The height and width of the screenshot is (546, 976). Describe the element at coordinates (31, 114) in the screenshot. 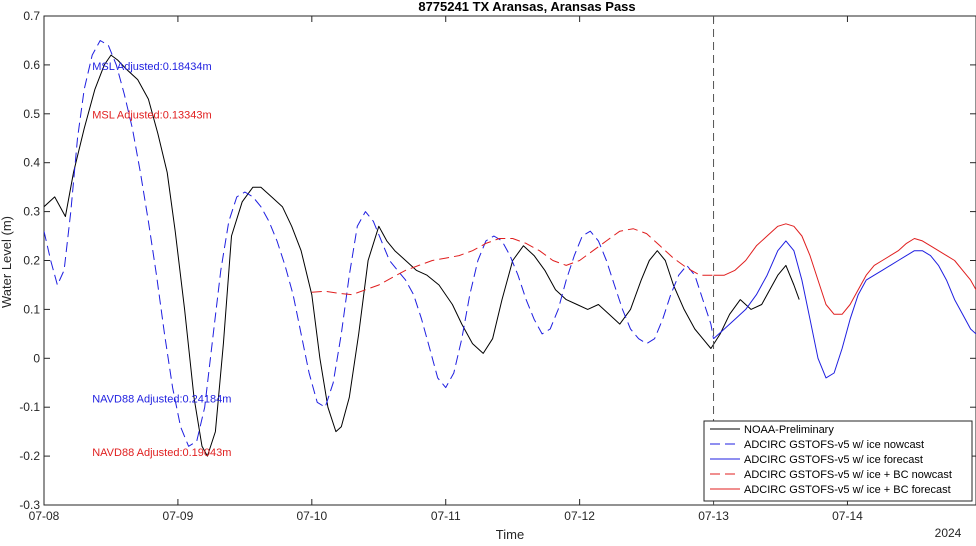

I see `y-tick-label: 0.5` at that location.